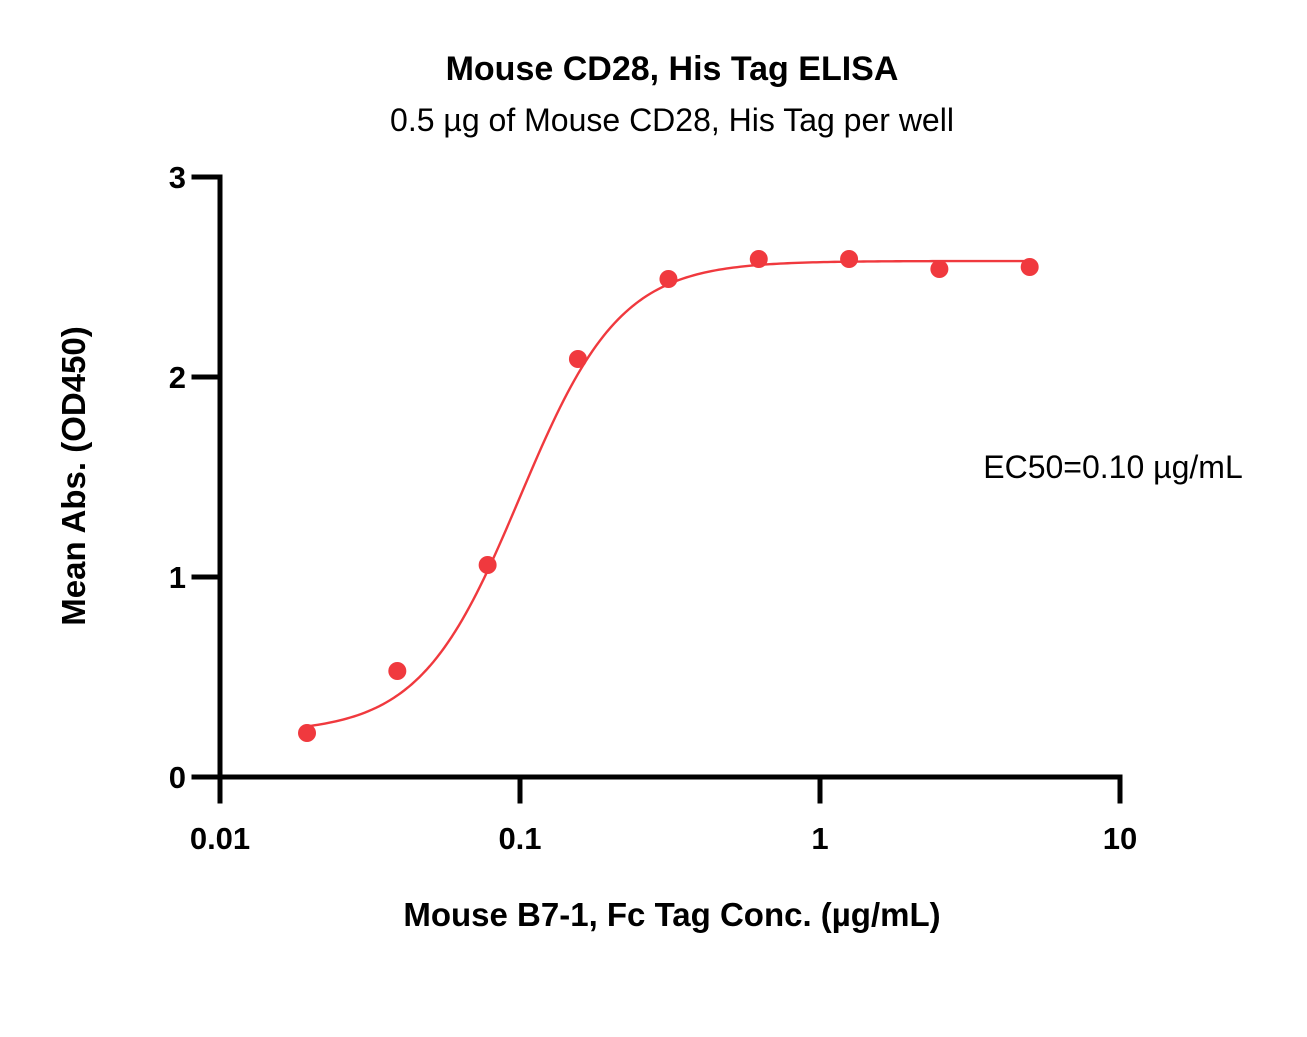 The height and width of the screenshot is (1037, 1307). Describe the element at coordinates (220, 838) in the screenshot. I see `x-tick-label: 0.01` at that location.